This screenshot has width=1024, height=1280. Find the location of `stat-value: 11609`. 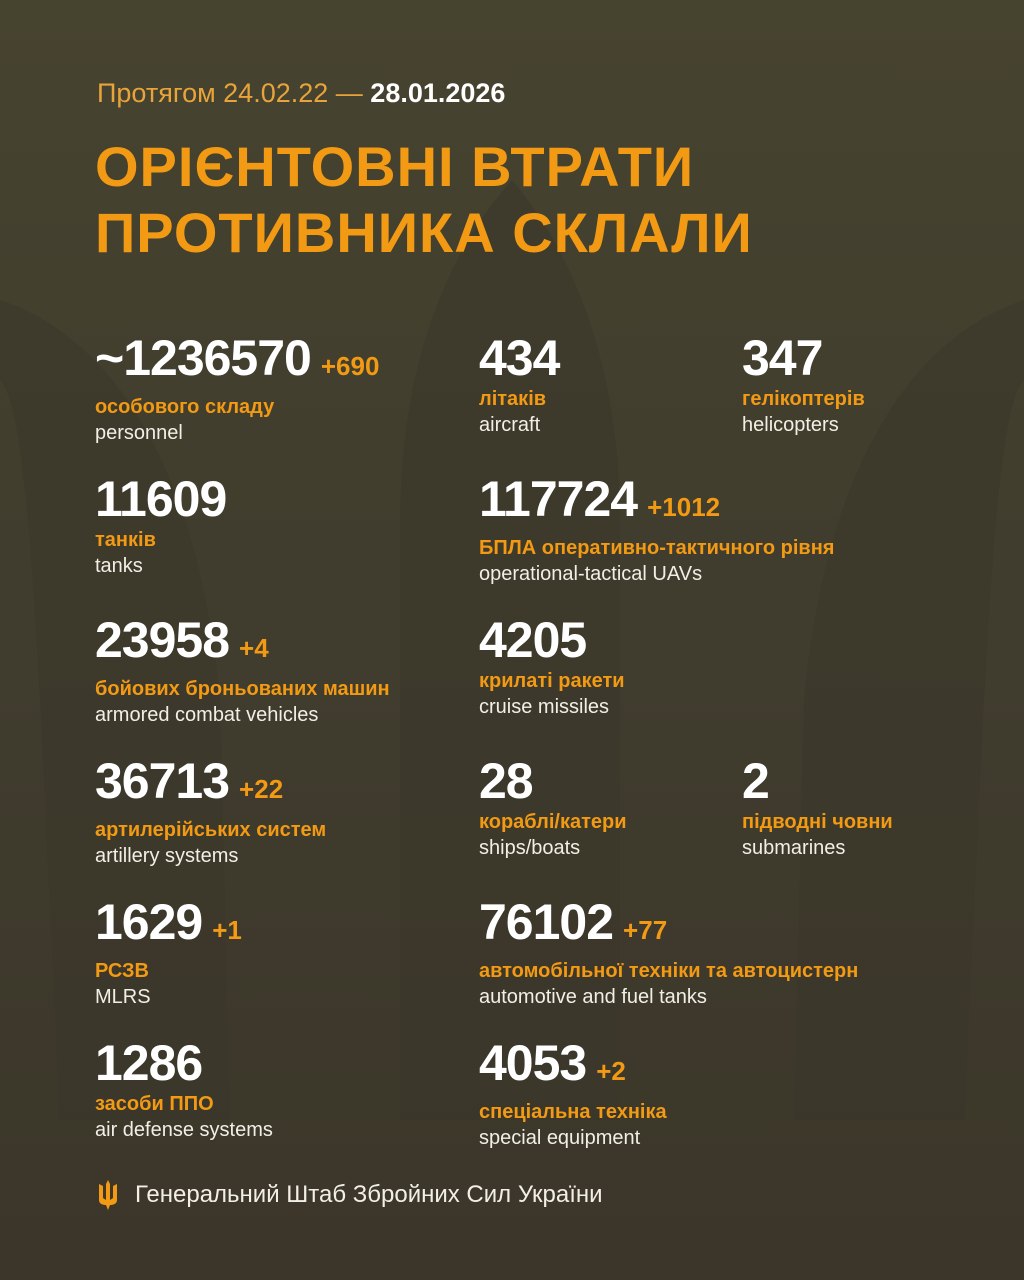

stat-value: 11609 is located at coordinates (161, 499).